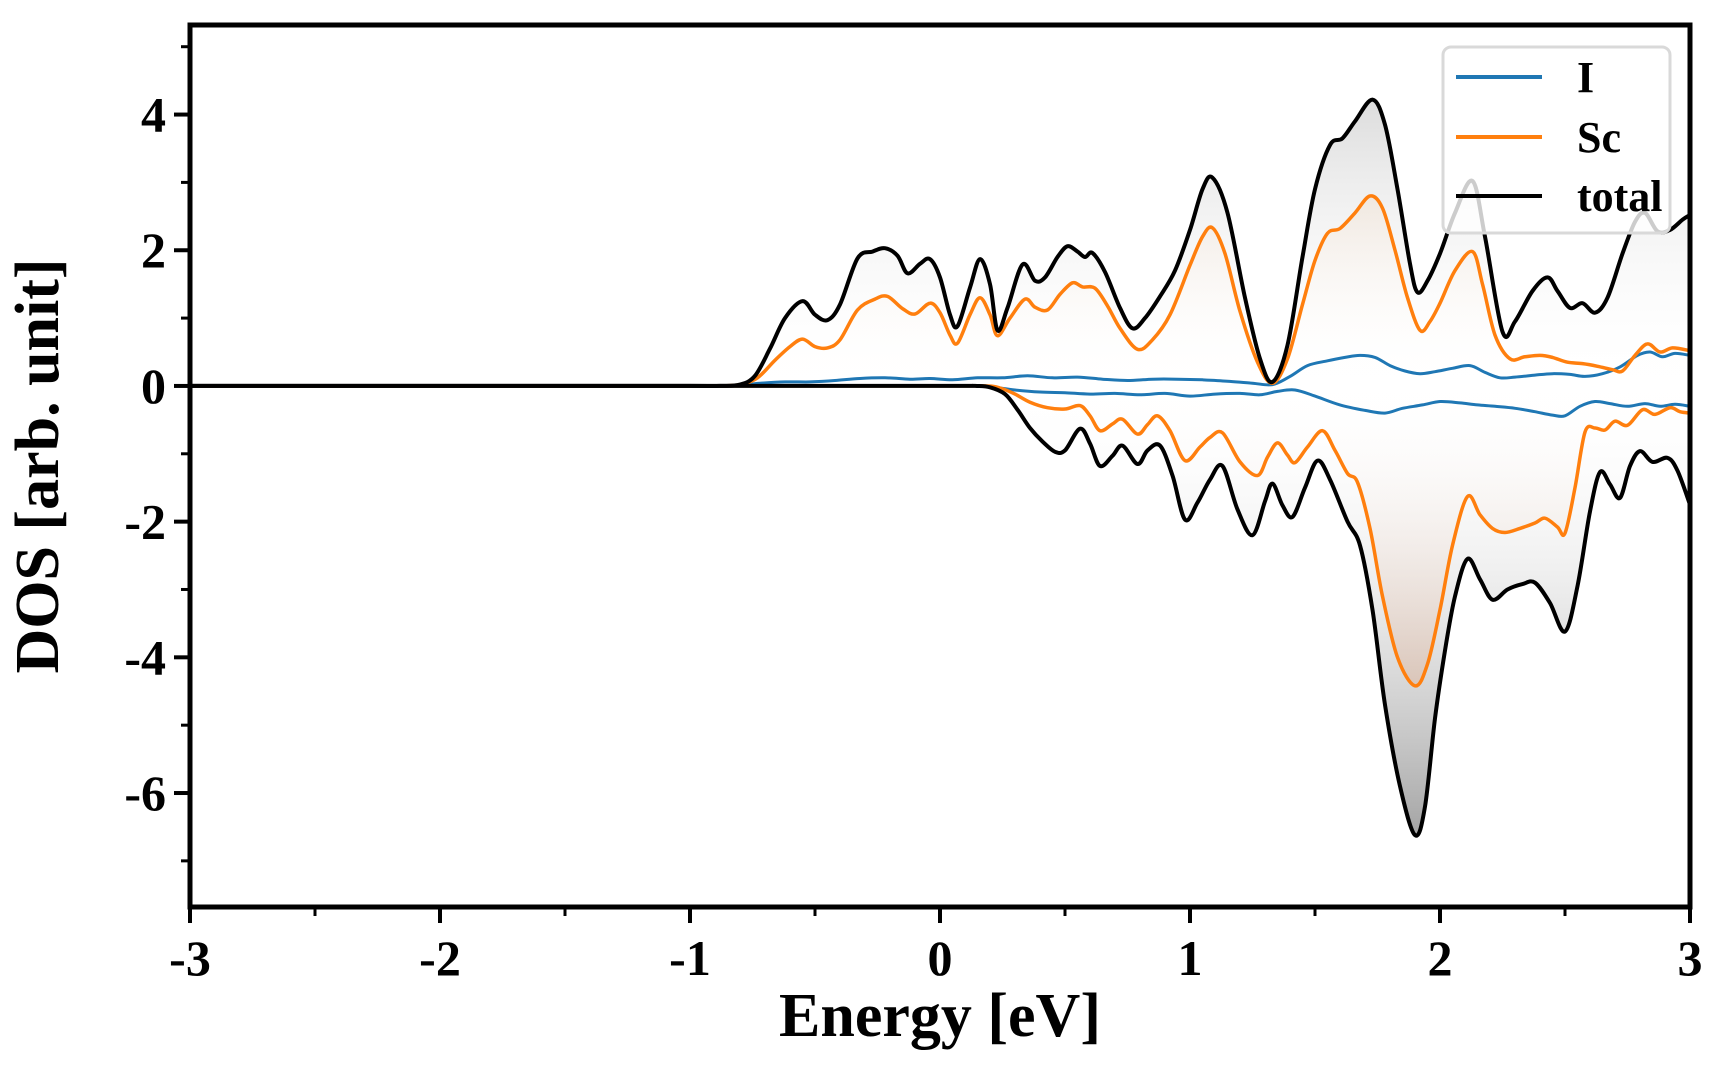 This screenshot has width=1728, height=1080. Describe the element at coordinates (38, 465) in the screenshot. I see `y-axis-label: DOS [arb. unit]` at that location.